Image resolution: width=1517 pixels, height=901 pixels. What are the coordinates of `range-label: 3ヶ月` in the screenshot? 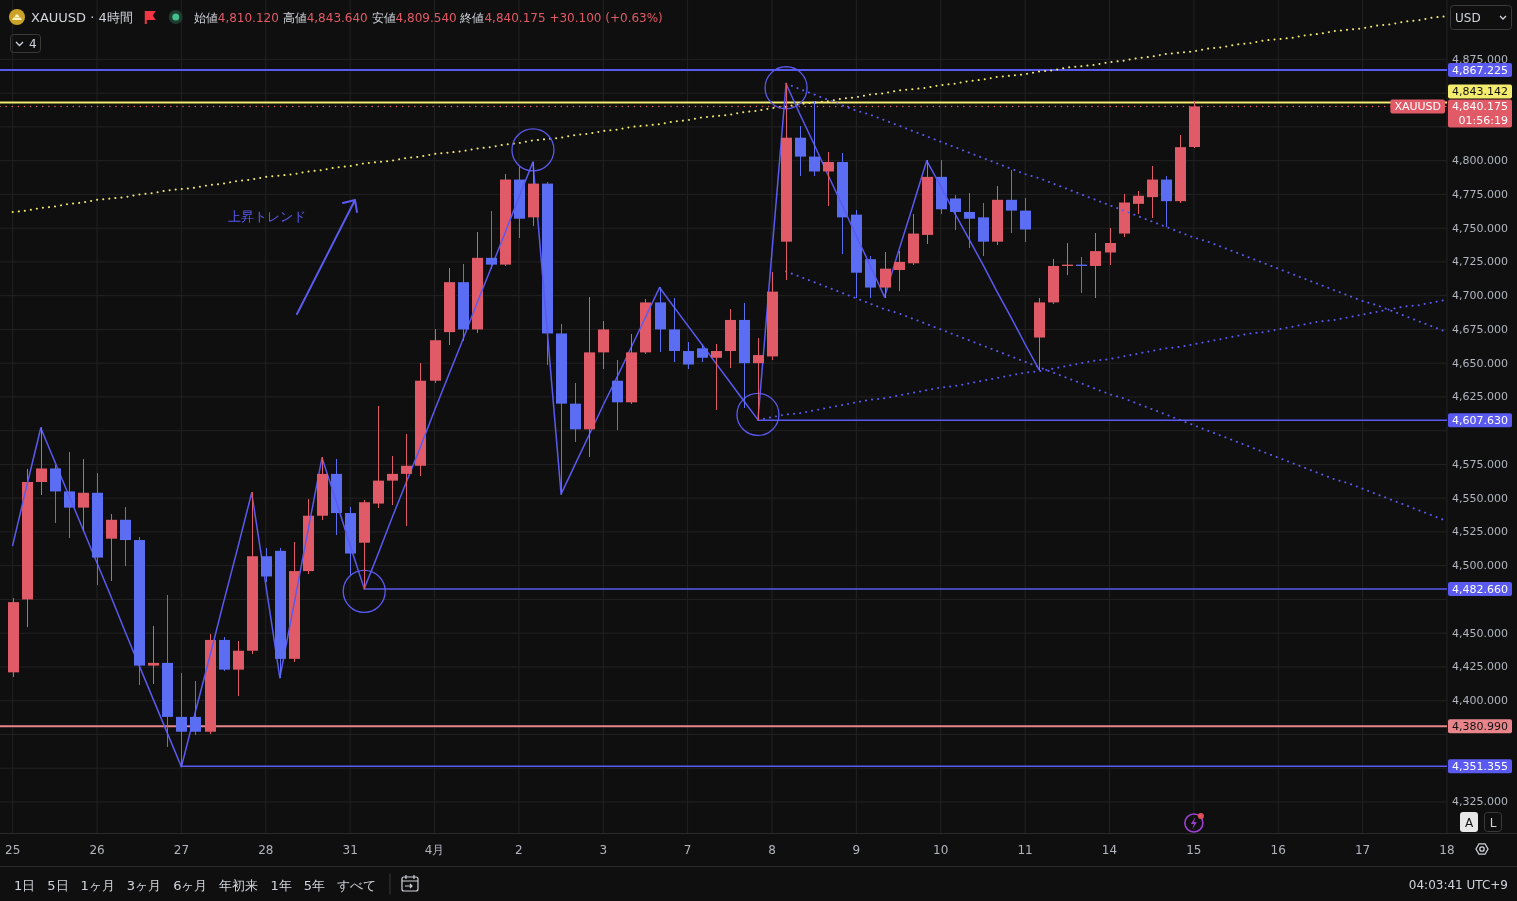 It's located at (144, 885).